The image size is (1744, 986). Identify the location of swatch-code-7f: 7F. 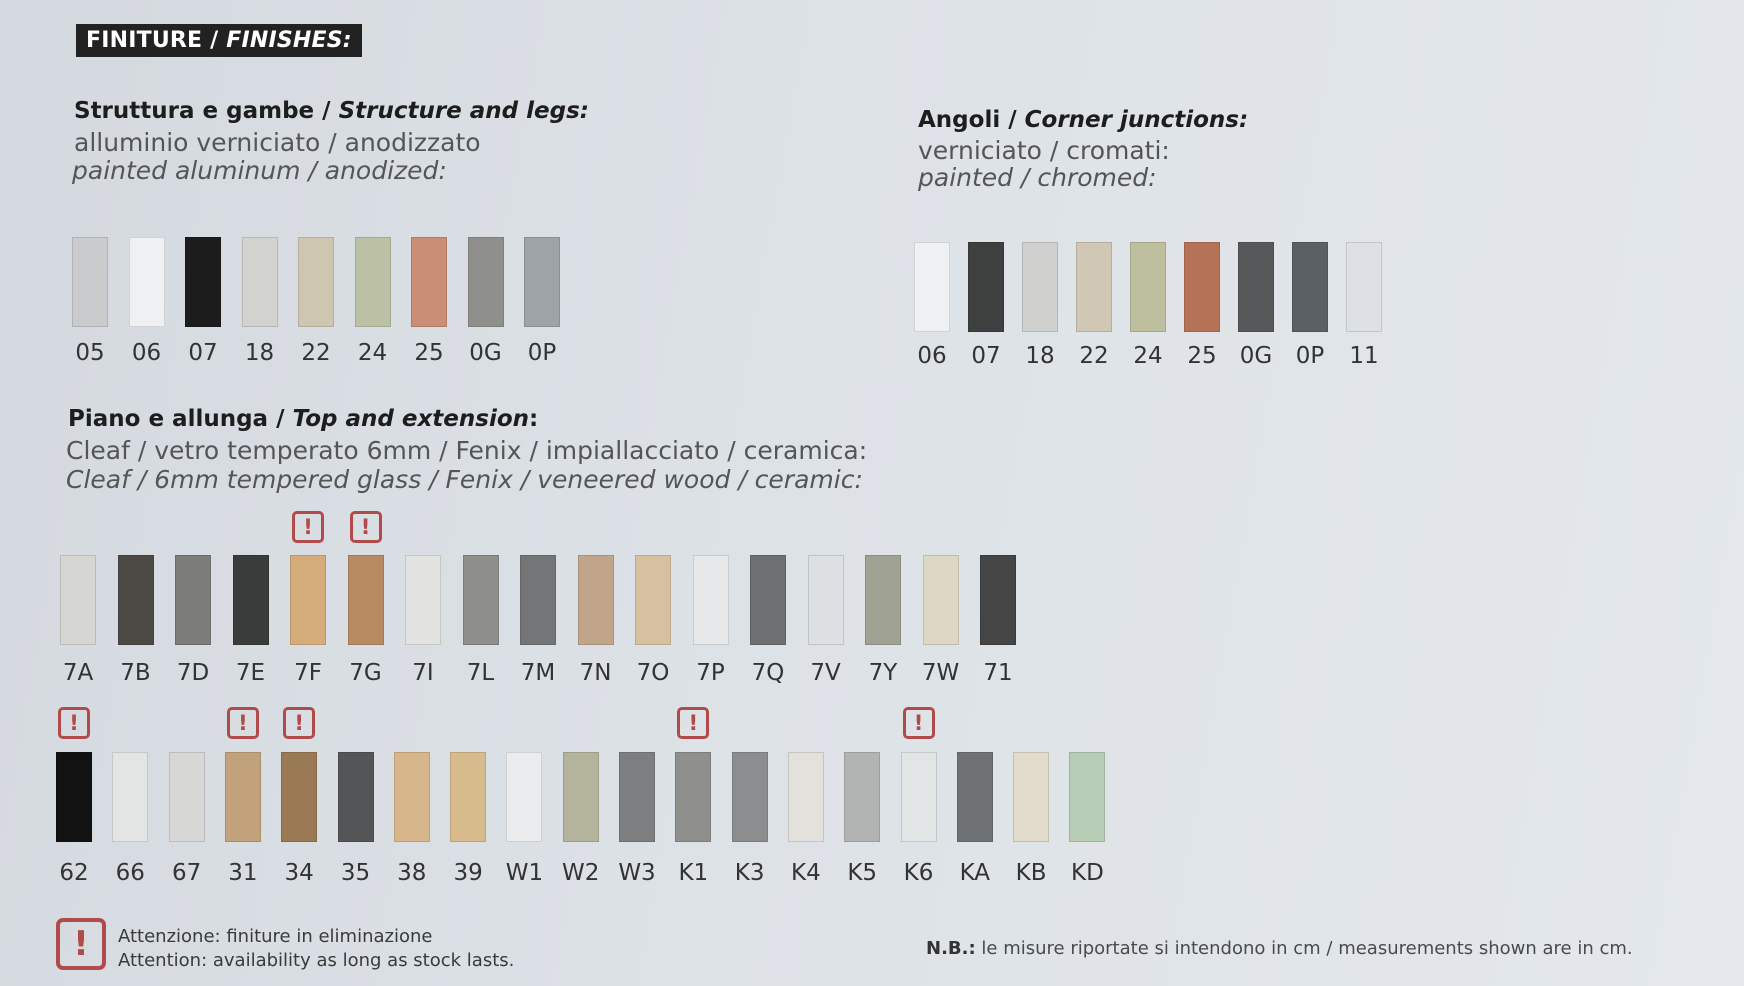
(308, 673).